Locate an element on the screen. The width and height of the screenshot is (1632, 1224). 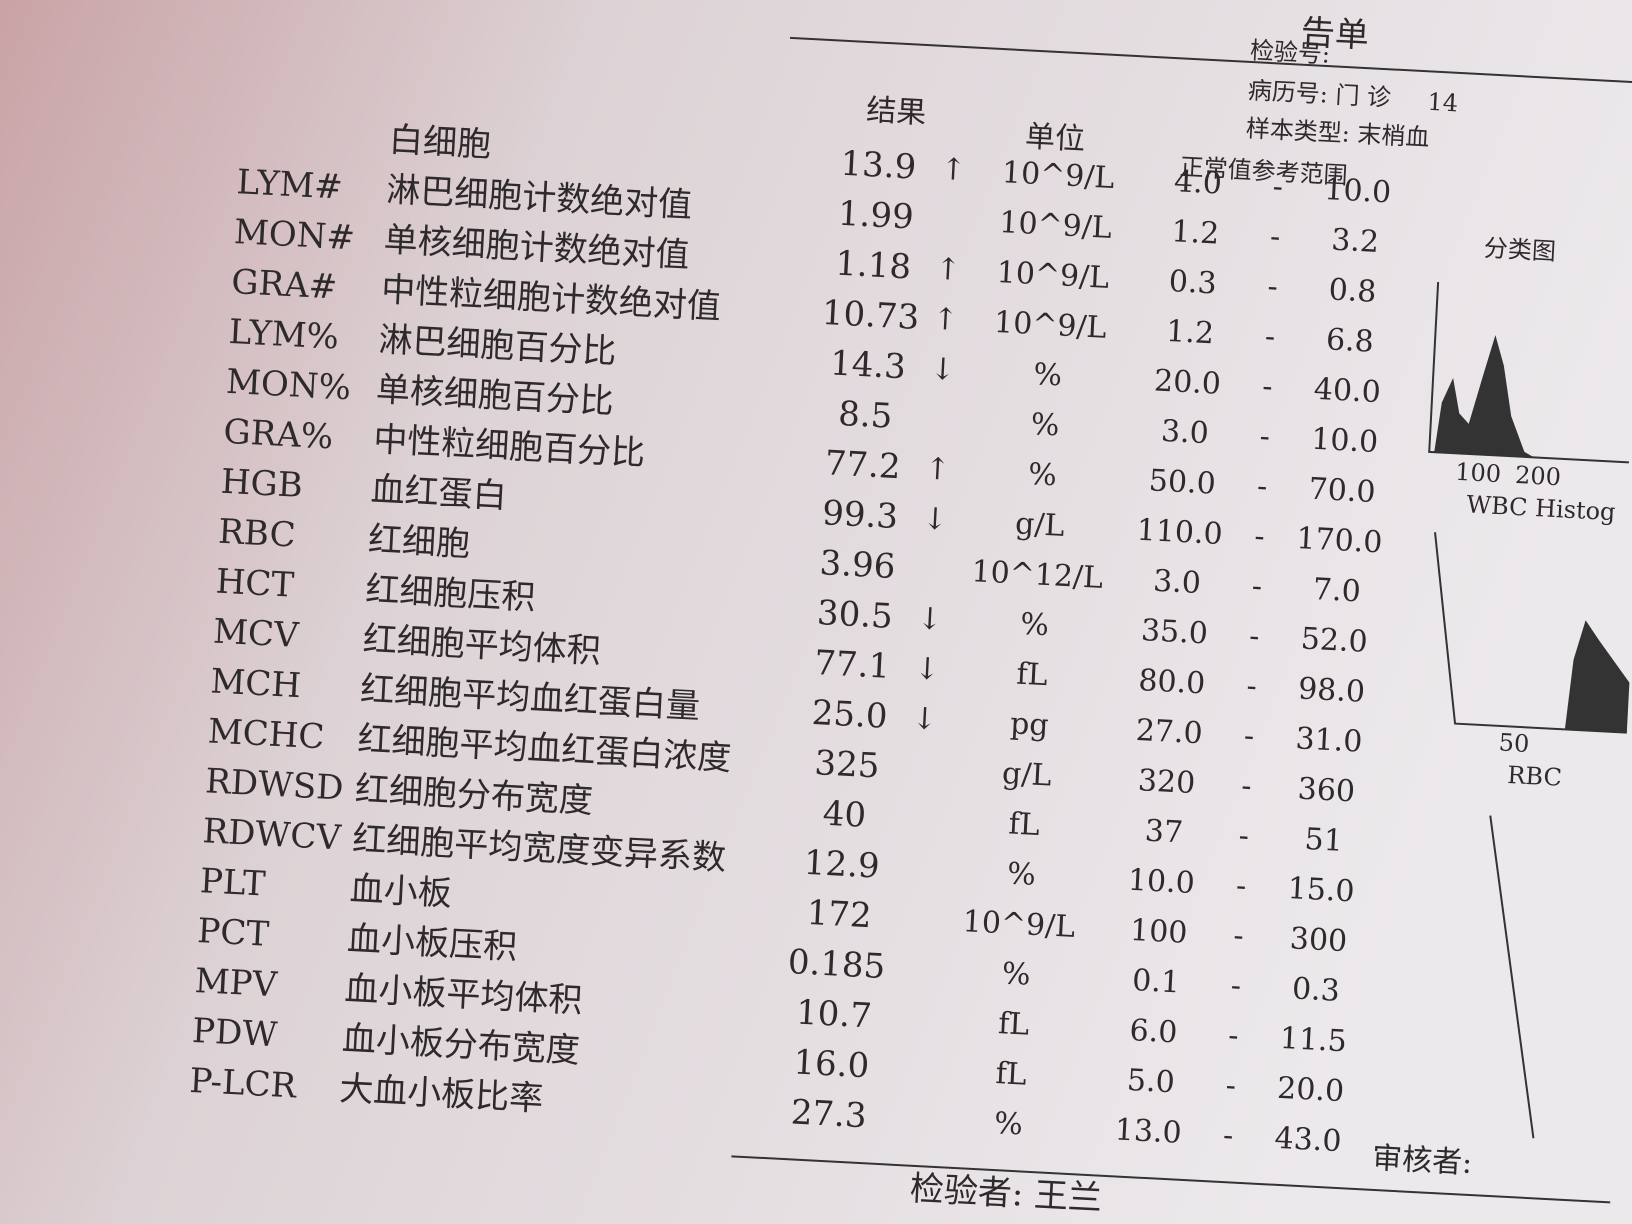
rbc-tick: 50 is located at coordinates (1514, 743).